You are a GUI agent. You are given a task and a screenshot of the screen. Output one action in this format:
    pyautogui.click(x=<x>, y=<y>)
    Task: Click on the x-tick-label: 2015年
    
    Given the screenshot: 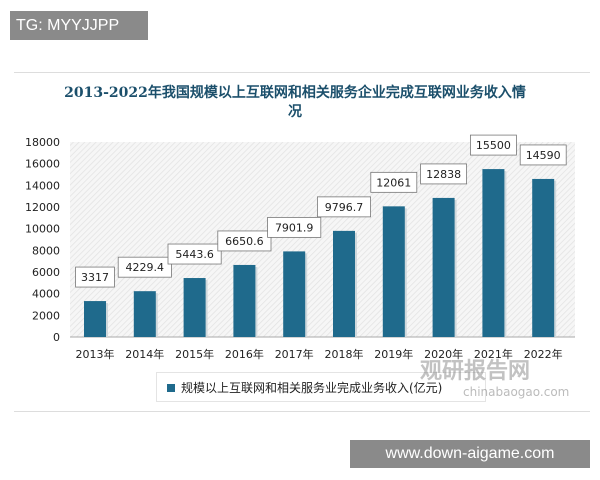 What is the action you would take?
    pyautogui.click(x=194, y=354)
    